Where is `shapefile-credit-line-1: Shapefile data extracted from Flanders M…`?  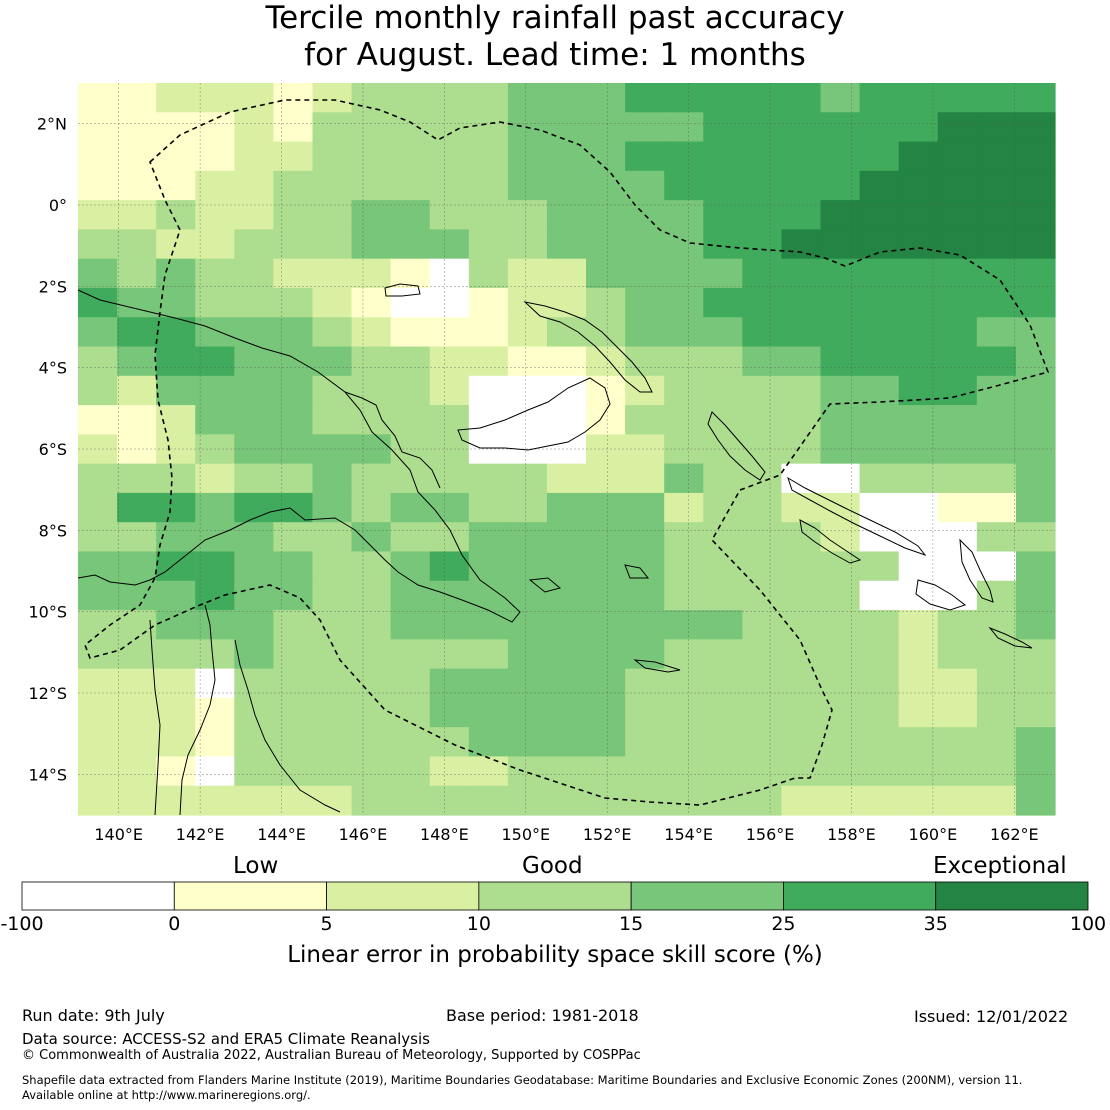
shapefile-credit-line-1: Shapefile data extracted from Flanders M… is located at coordinates (522, 1080).